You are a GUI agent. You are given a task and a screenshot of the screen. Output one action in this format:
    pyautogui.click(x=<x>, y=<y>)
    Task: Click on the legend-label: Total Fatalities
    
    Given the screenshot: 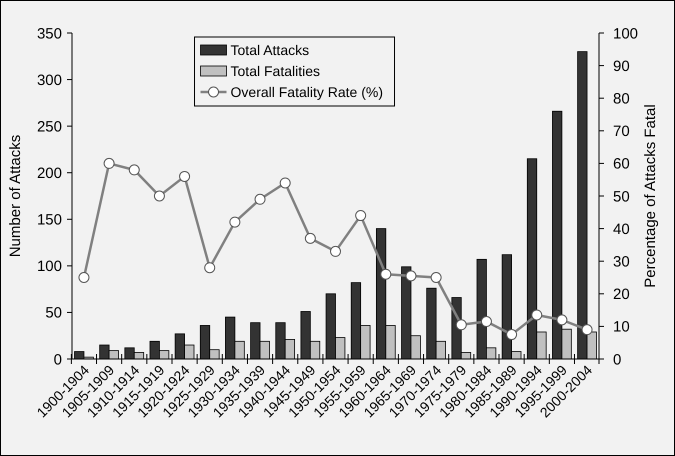 What is the action you would take?
    pyautogui.click(x=275, y=70)
    